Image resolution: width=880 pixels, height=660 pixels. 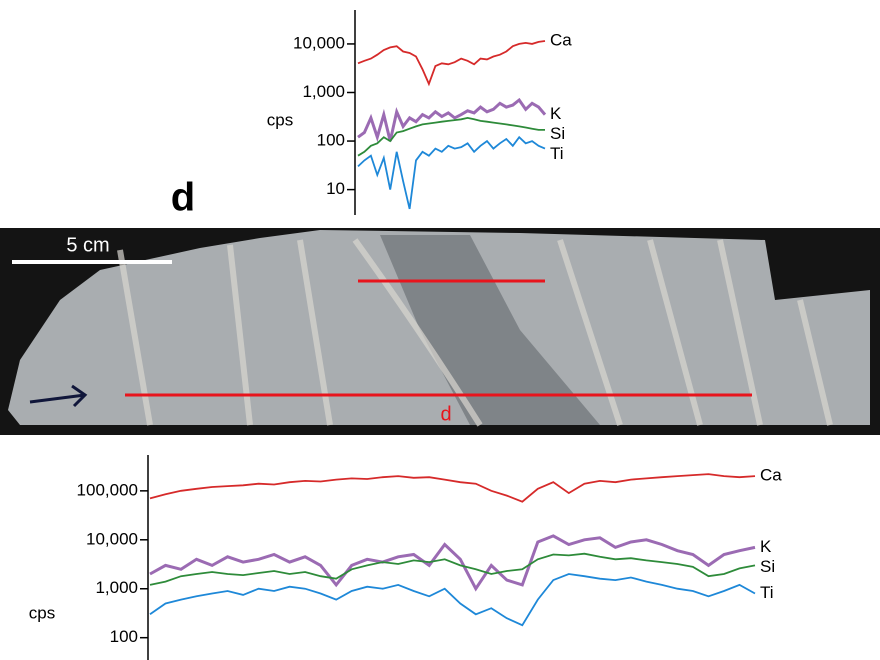 What do you see at coordinates (183, 198) in the screenshot?
I see `panel-label: d` at bounding box center [183, 198].